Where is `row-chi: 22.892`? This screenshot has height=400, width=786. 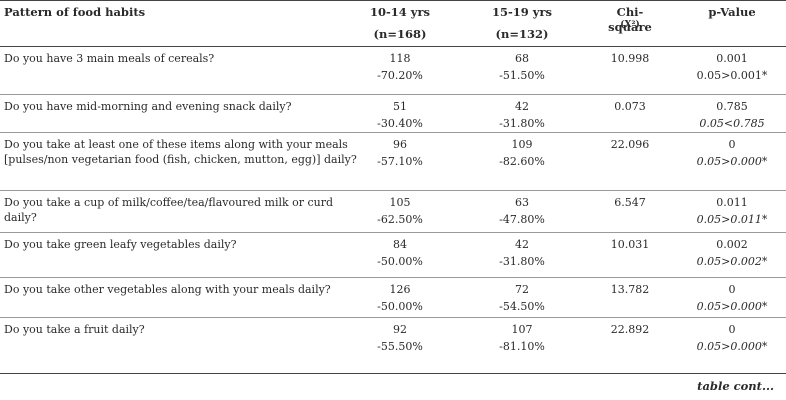
row-chi: 22.892 is located at coordinates (630, 329).